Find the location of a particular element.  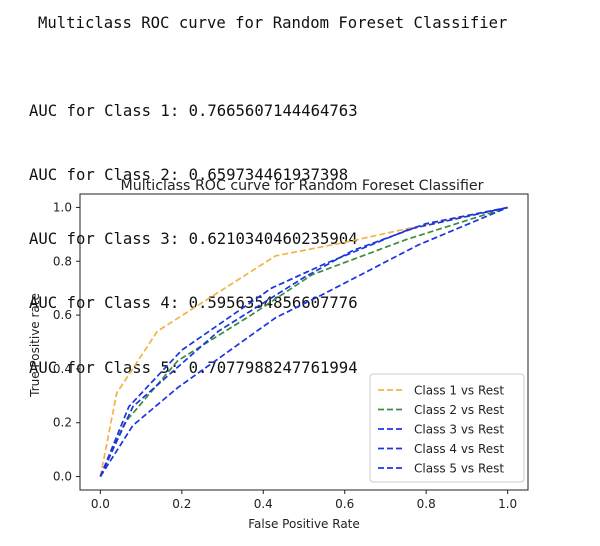

x-tick-label: 0.2 is located at coordinates (181, 504).